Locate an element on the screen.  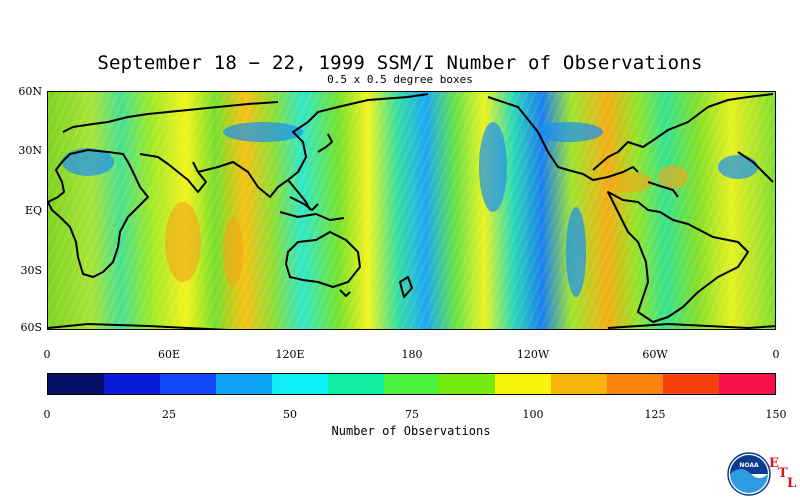
lat-label-30n: 30N is located at coordinates (30, 150).